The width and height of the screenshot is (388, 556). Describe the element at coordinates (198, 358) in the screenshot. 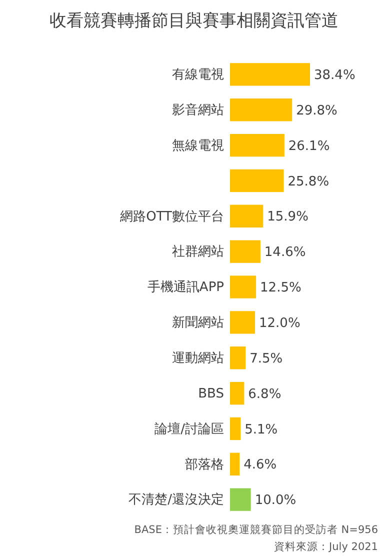

I see `y-tick-label: 運動網站` at that location.